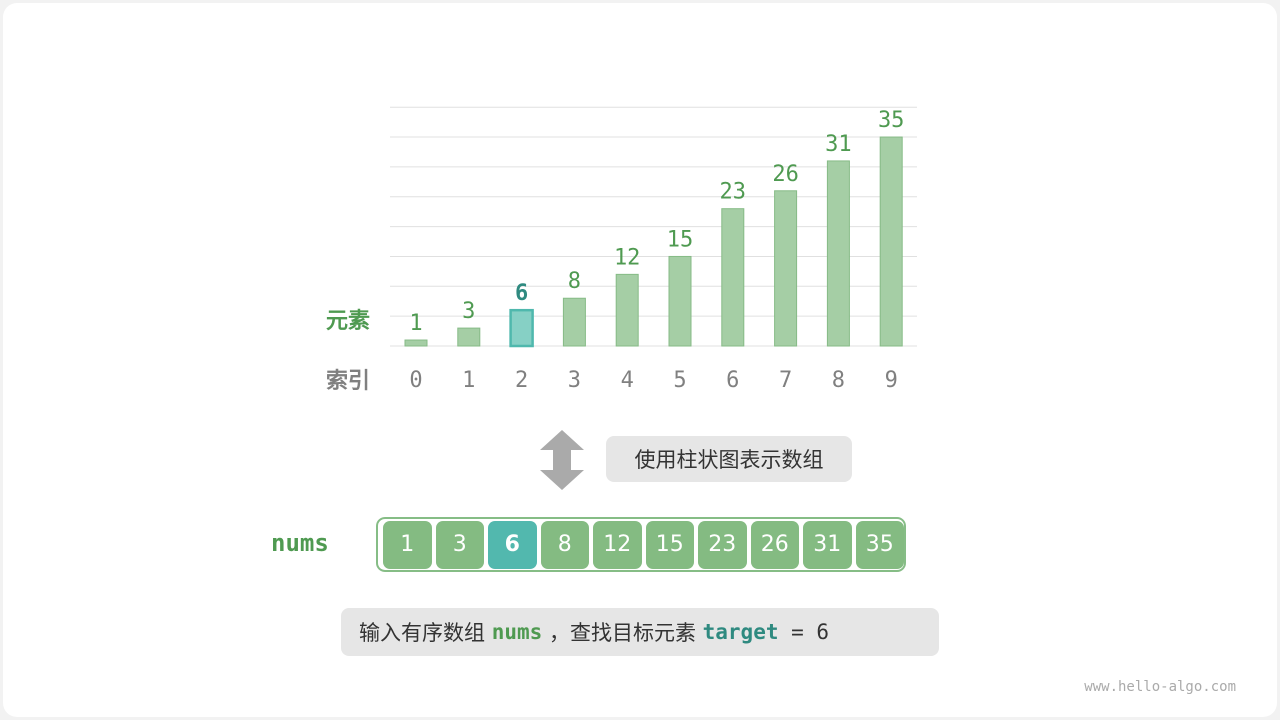 This screenshot has height=720, width=1280. What do you see at coordinates (517, 632) in the screenshot?
I see `note-var-nums: nums` at bounding box center [517, 632].